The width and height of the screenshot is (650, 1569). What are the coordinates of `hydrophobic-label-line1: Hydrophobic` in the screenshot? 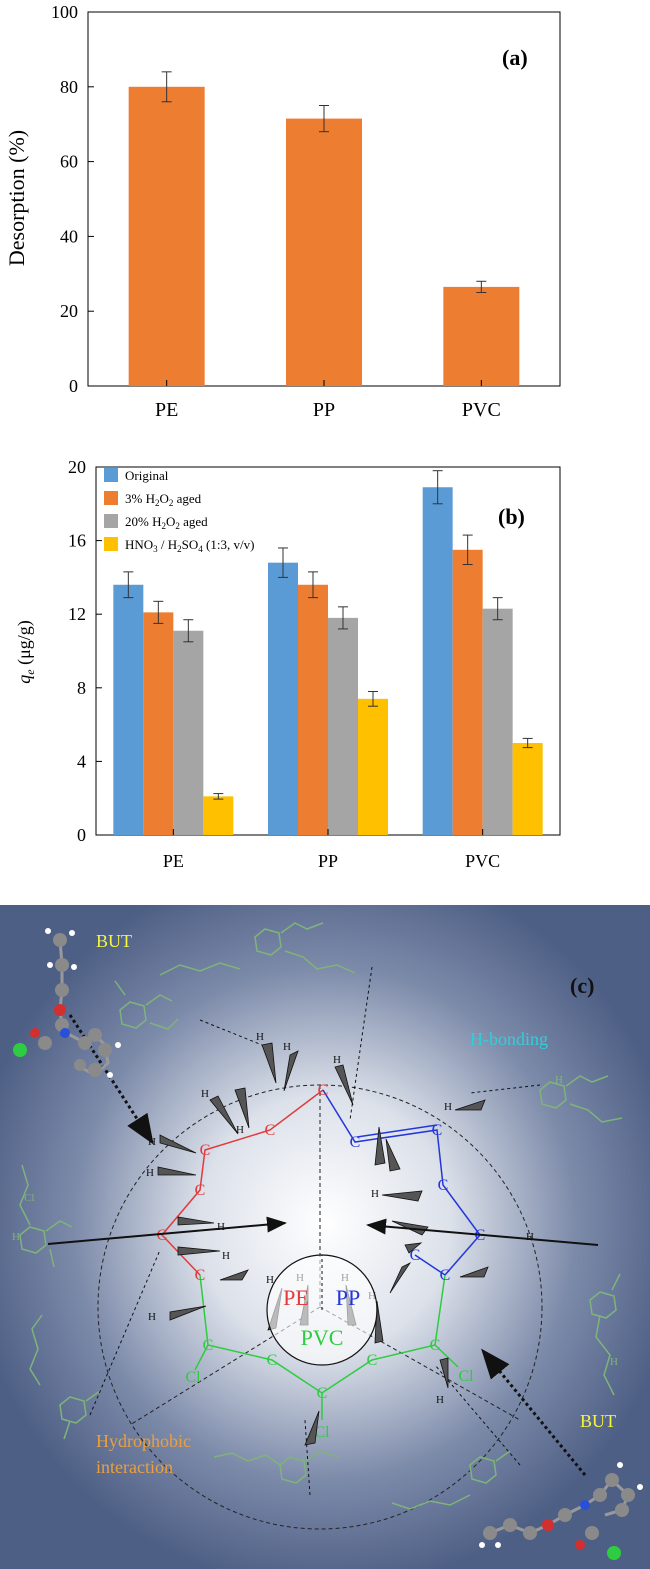 It's located at (143, 1441).